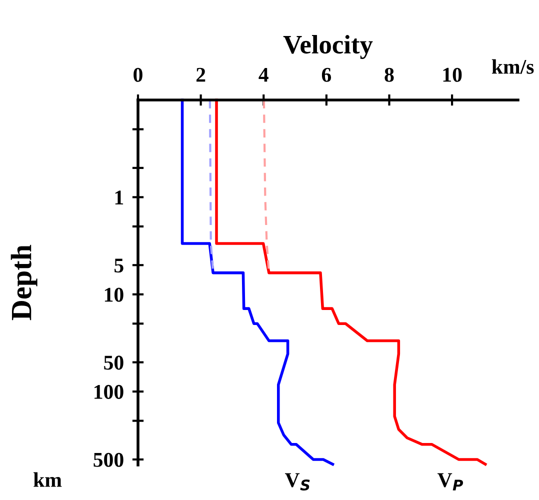 The width and height of the screenshot is (539, 500). What do you see at coordinates (327, 75) in the screenshot?
I see `x-tick-label: 6` at bounding box center [327, 75].